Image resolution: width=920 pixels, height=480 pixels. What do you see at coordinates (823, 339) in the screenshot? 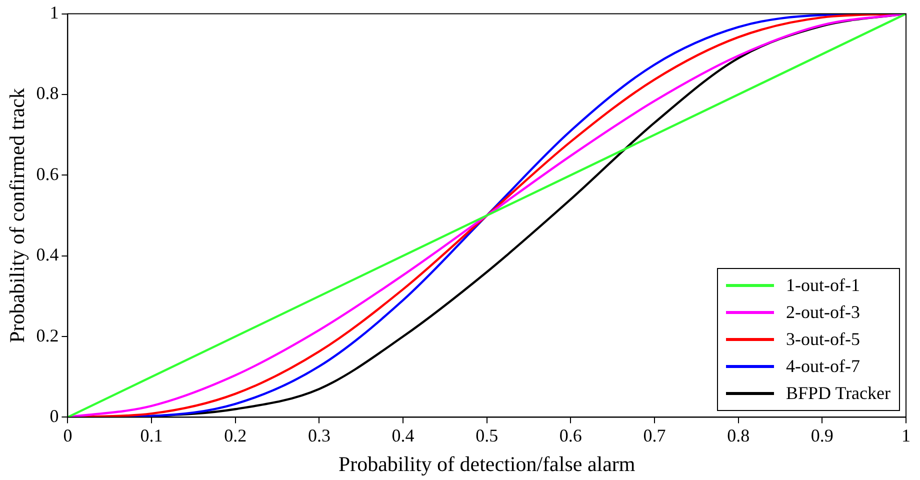
I see `legend-label: 3-out-of-5` at bounding box center [823, 339].